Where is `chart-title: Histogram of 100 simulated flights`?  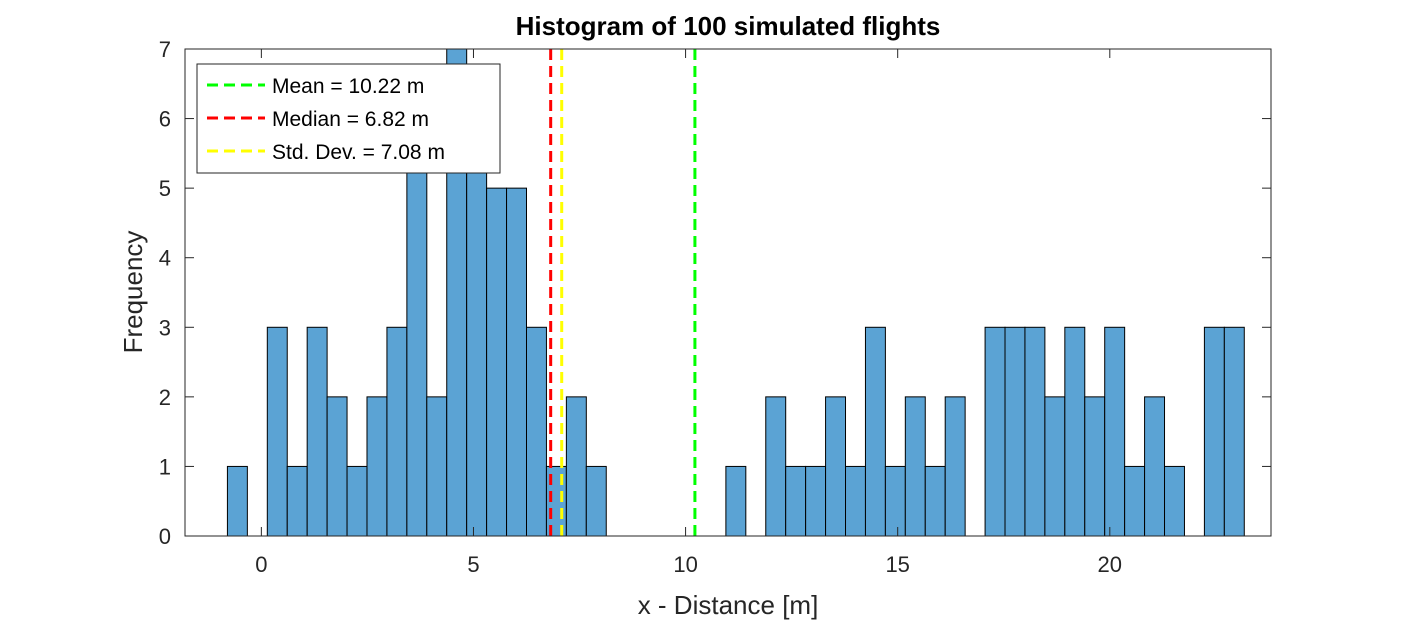
chart-title: Histogram of 100 simulated flights is located at coordinates (728, 26).